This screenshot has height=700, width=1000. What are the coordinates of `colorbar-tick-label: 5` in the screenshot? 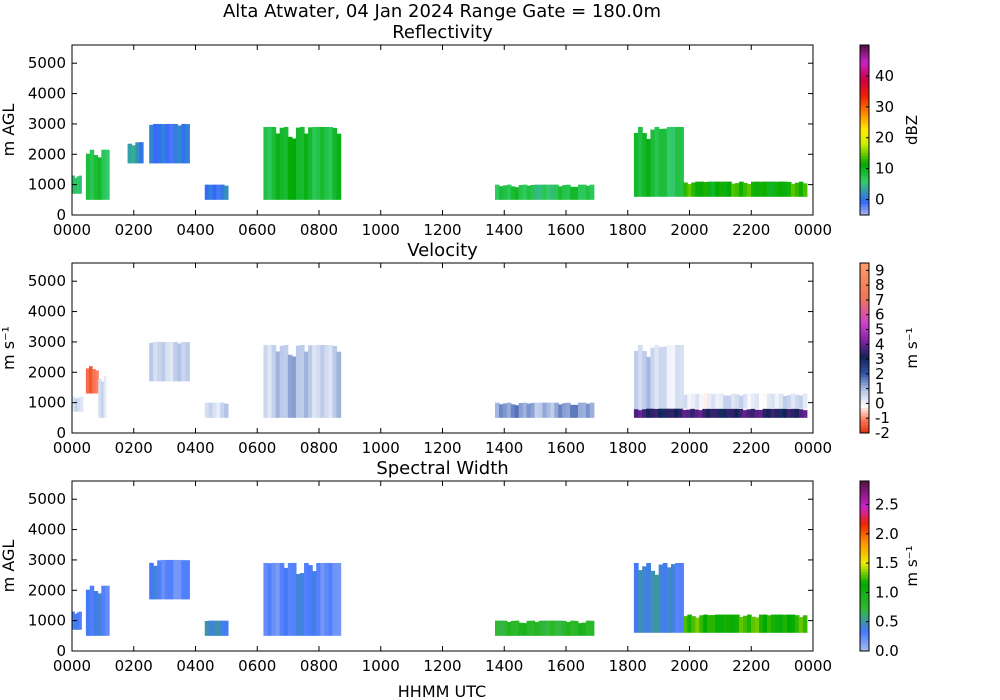 It's located at (880, 330).